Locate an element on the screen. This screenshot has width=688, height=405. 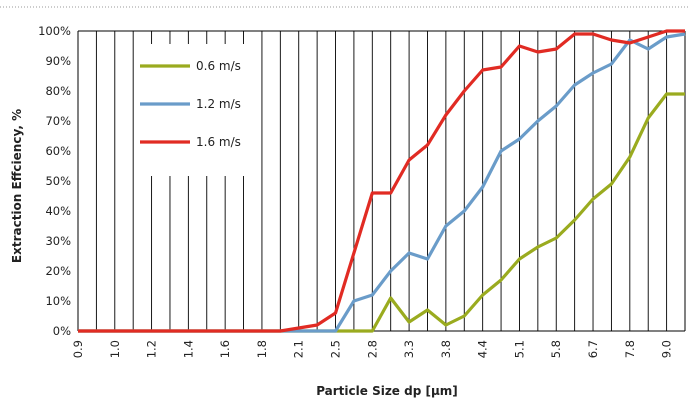
y-tick-label: 0% is located at coordinates (62, 331).